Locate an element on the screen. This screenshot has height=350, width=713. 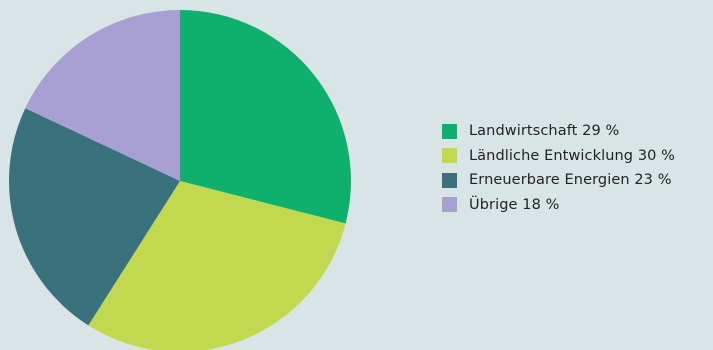
legend-label-laendliche-entwicklung: Ländliche Entwicklung 30 % is located at coordinates (572, 155).